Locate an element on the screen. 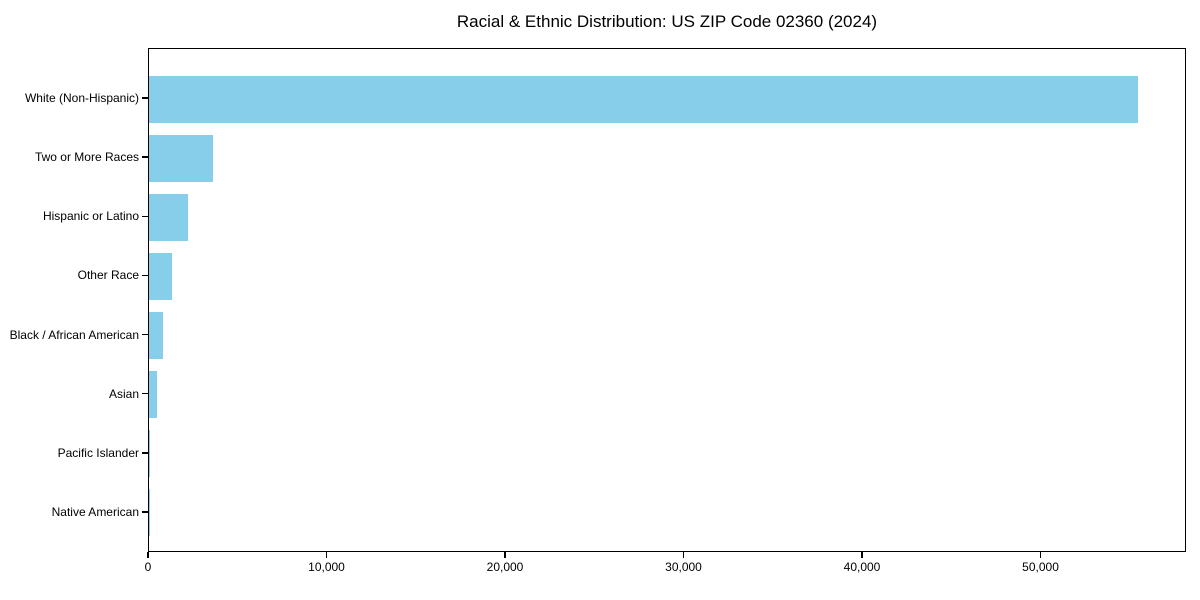 This screenshot has width=1200, height=600. y-tick-label: White (Non-Hispanic) is located at coordinates (81, 98).